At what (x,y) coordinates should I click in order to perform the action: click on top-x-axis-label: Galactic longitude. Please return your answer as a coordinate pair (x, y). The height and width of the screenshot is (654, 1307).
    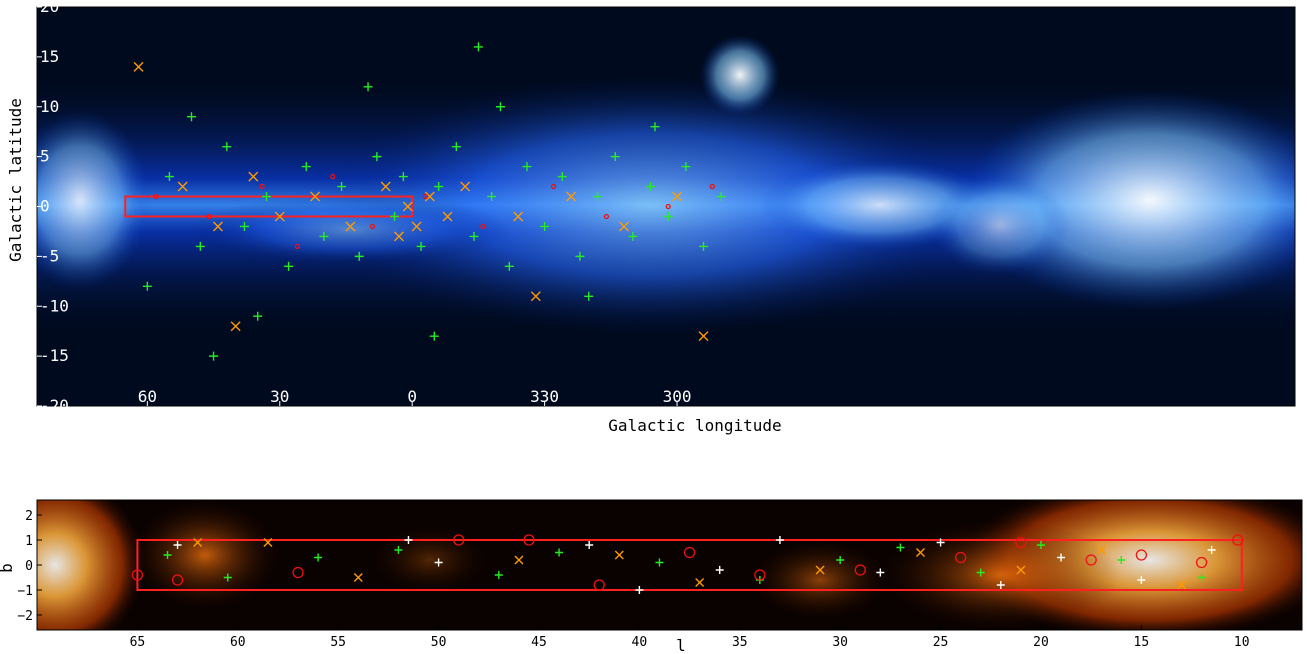
    Looking at the image, I should click on (694, 425).